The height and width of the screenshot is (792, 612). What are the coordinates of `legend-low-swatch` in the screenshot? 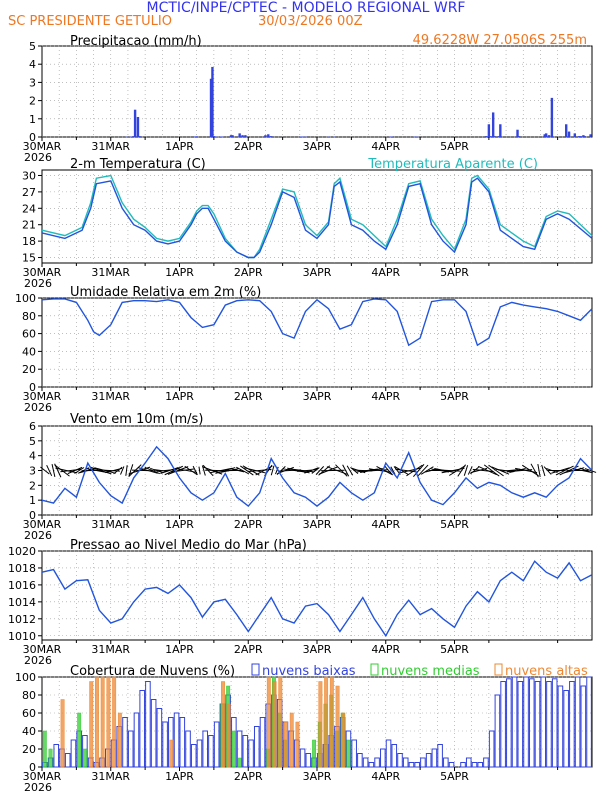 It's located at (255, 669).